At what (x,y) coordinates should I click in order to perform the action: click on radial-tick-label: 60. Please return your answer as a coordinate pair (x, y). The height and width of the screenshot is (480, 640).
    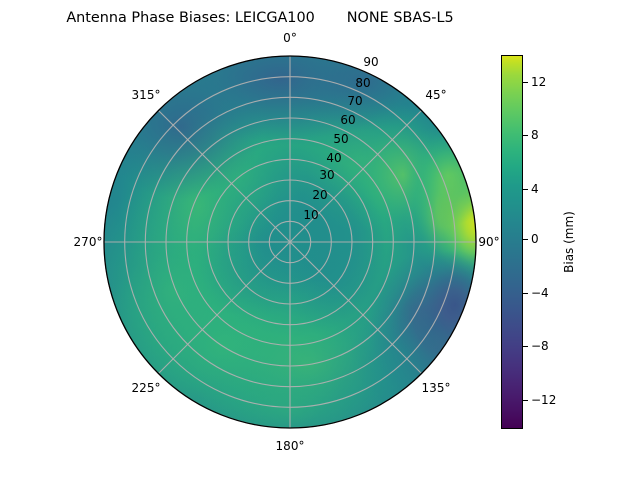
    Looking at the image, I should click on (348, 120).